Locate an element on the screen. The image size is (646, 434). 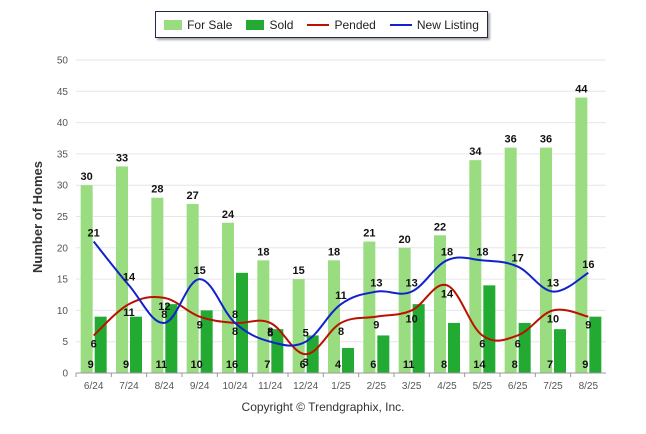
x-tick-label: 8/24 is located at coordinates (165, 386).